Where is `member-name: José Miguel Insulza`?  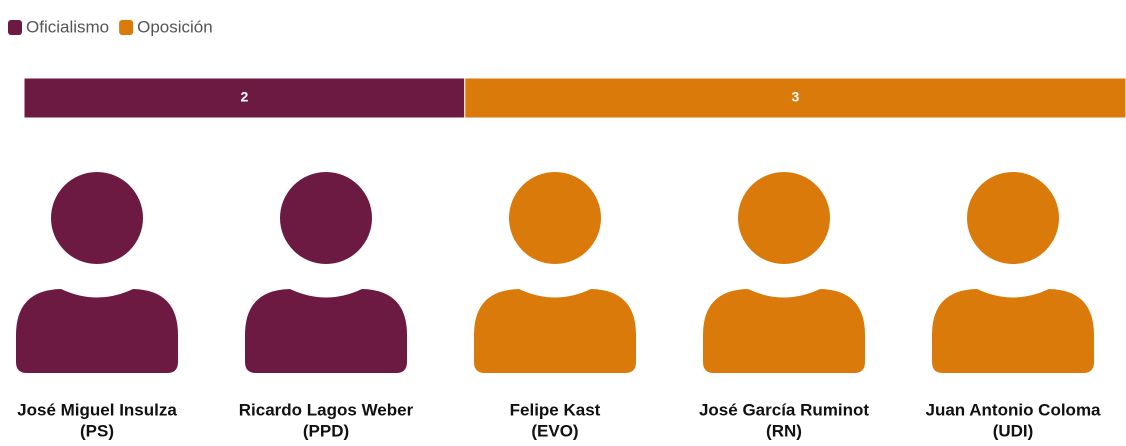
member-name: José Miguel Insulza is located at coordinates (97, 409).